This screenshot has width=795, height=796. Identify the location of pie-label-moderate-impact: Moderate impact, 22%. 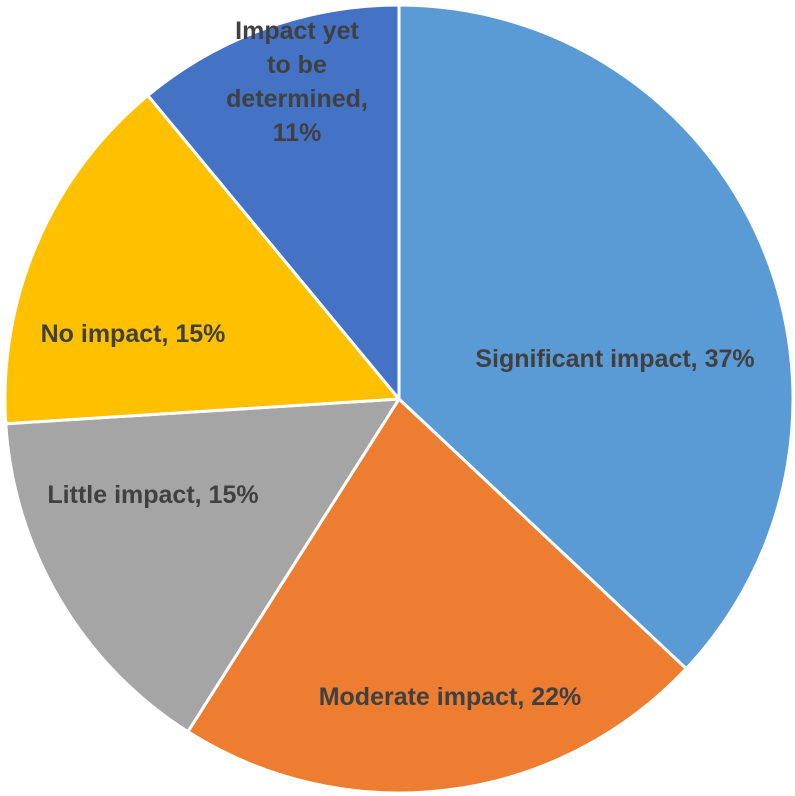
(450, 697).